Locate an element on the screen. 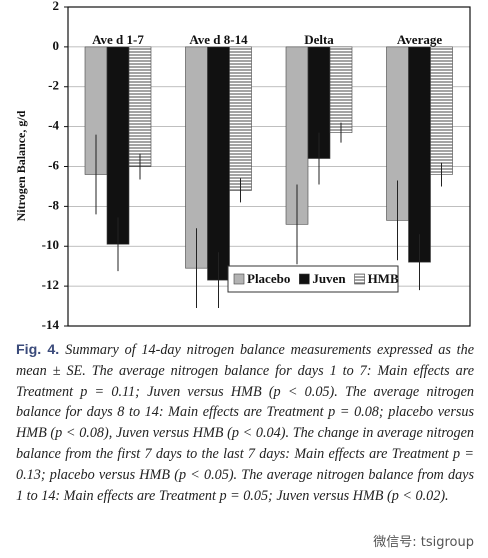 Image resolution: width=488 pixels, height=558 pixels. category-label: Delta is located at coordinates (319, 39).